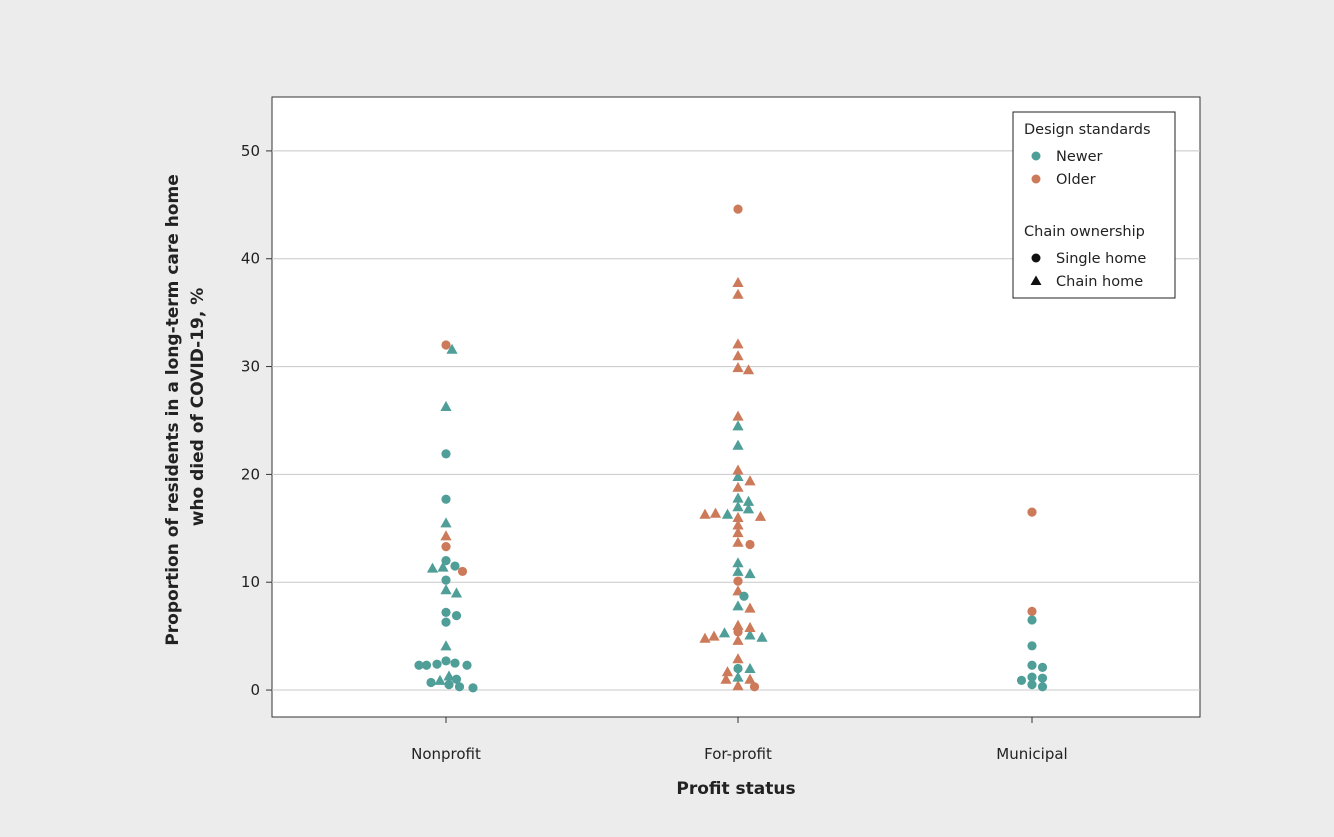 The height and width of the screenshot is (837, 1334). What do you see at coordinates (1084, 232) in the screenshot?
I see `legend-chain-title: Chain ownership` at bounding box center [1084, 232].